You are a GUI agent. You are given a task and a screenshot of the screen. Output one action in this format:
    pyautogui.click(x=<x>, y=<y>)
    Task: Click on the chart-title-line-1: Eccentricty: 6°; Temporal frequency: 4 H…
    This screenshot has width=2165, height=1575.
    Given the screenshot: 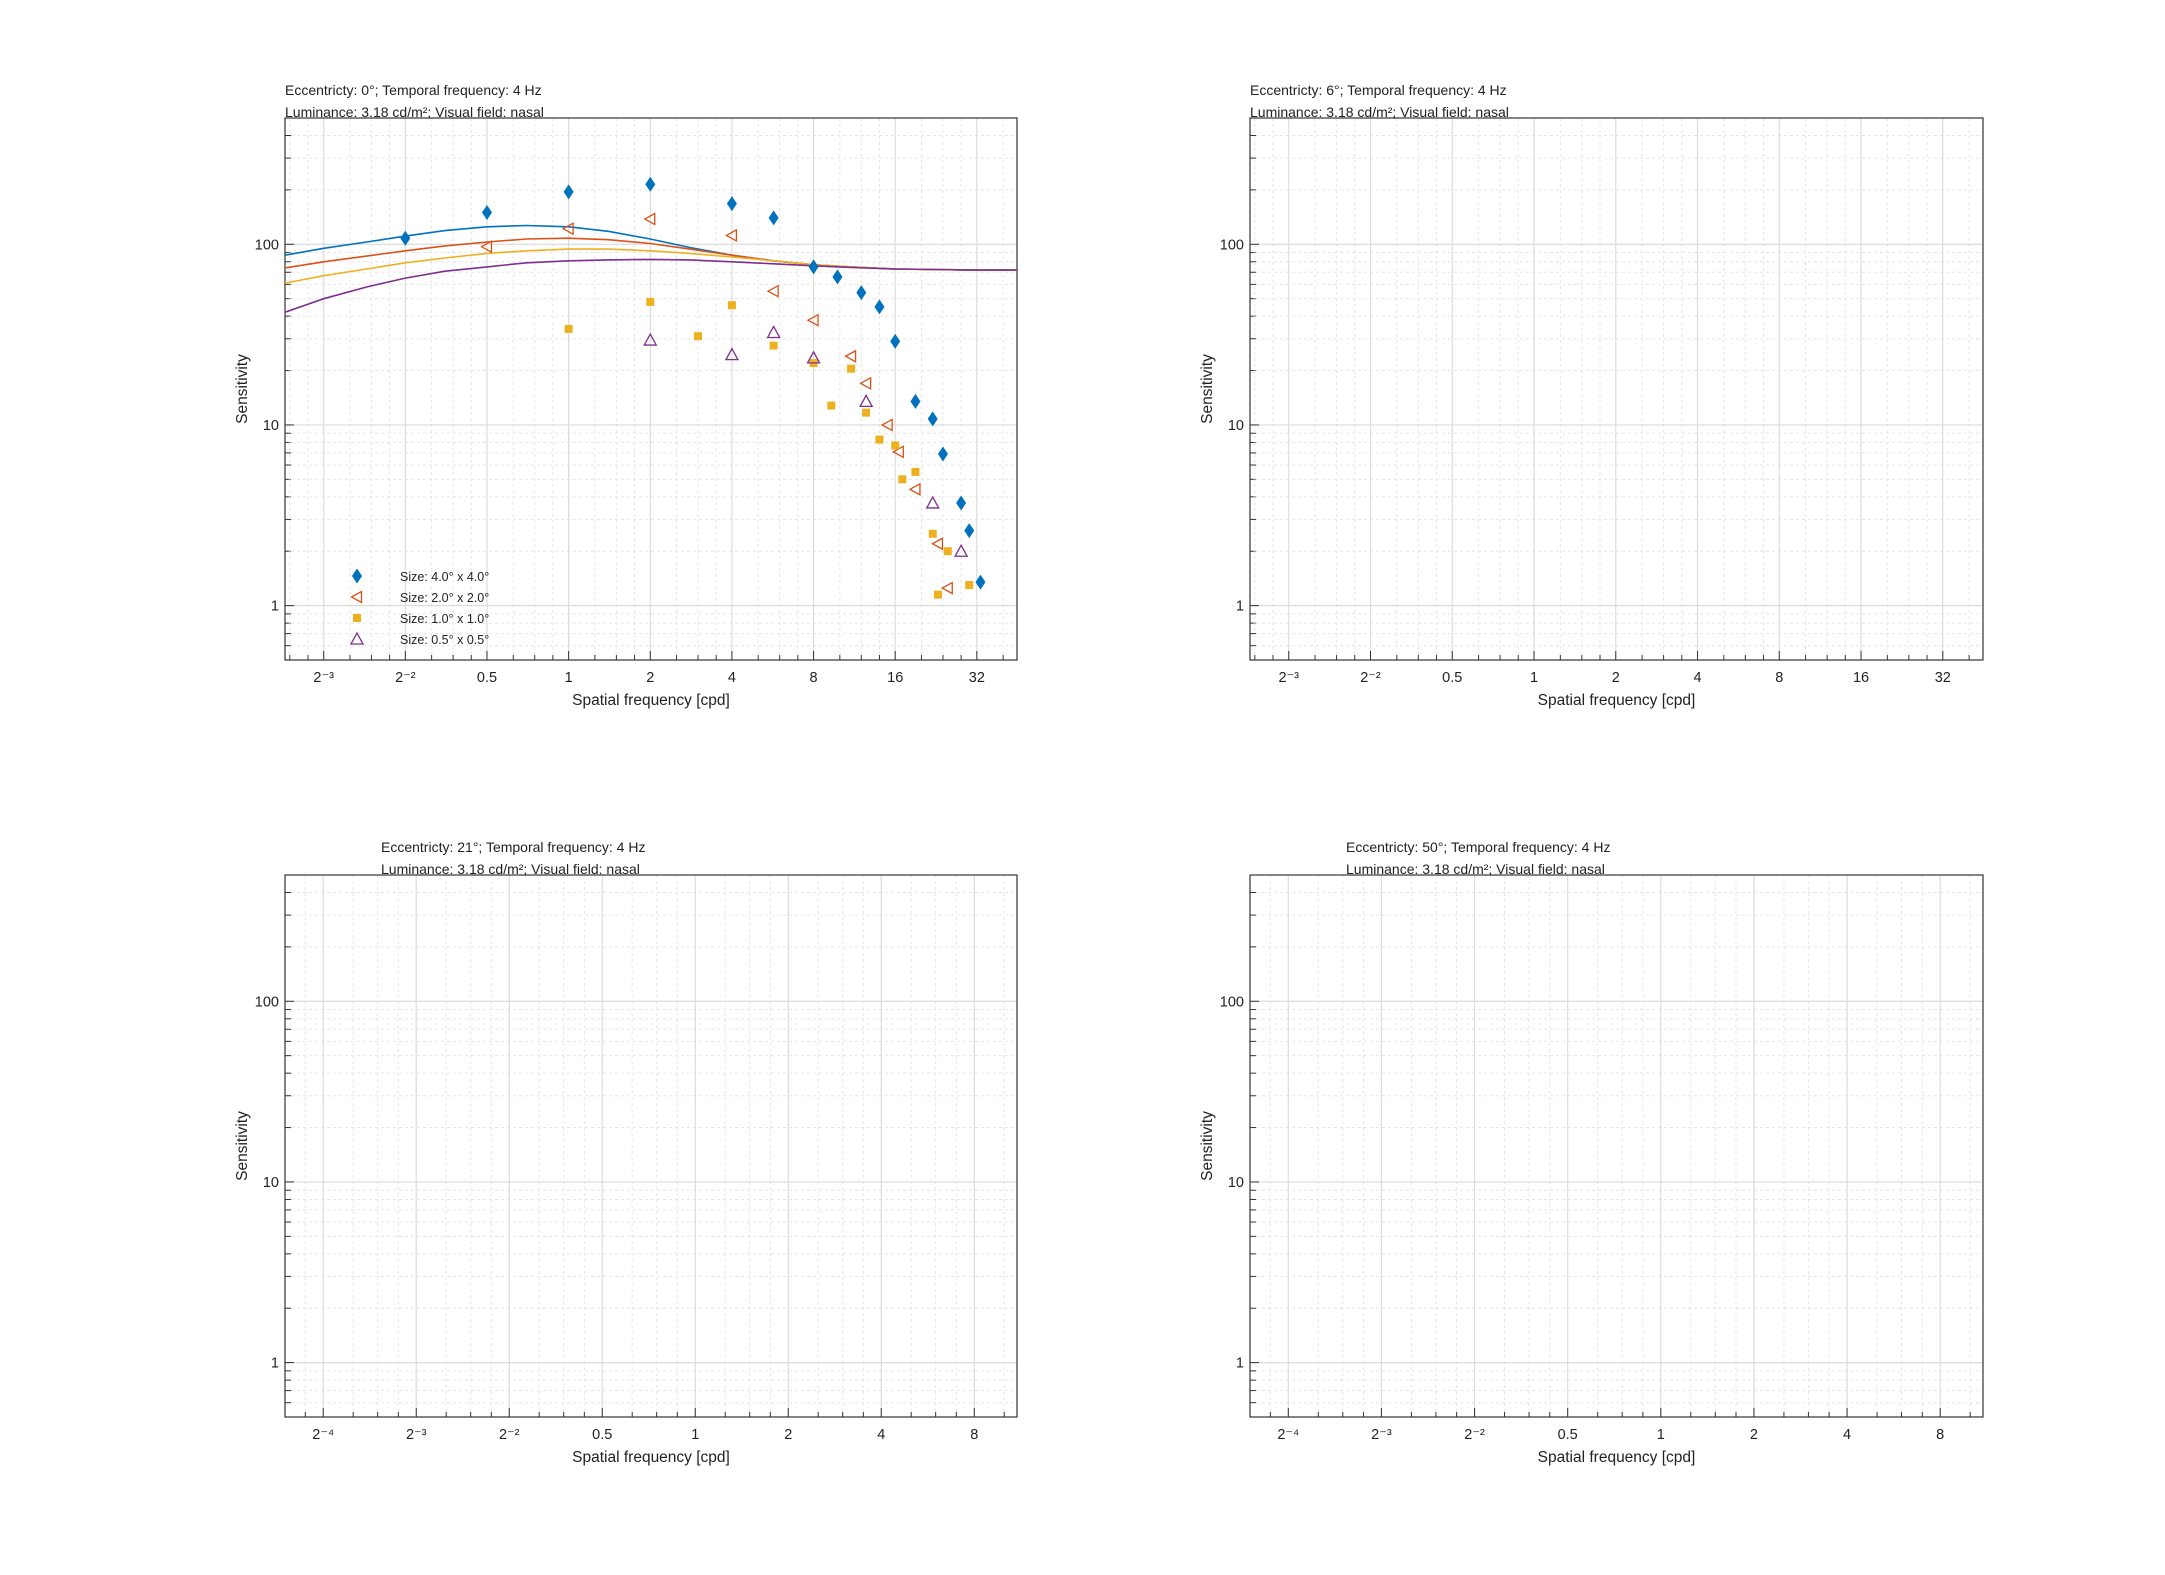 What is the action you would take?
    pyautogui.click(x=1378, y=90)
    